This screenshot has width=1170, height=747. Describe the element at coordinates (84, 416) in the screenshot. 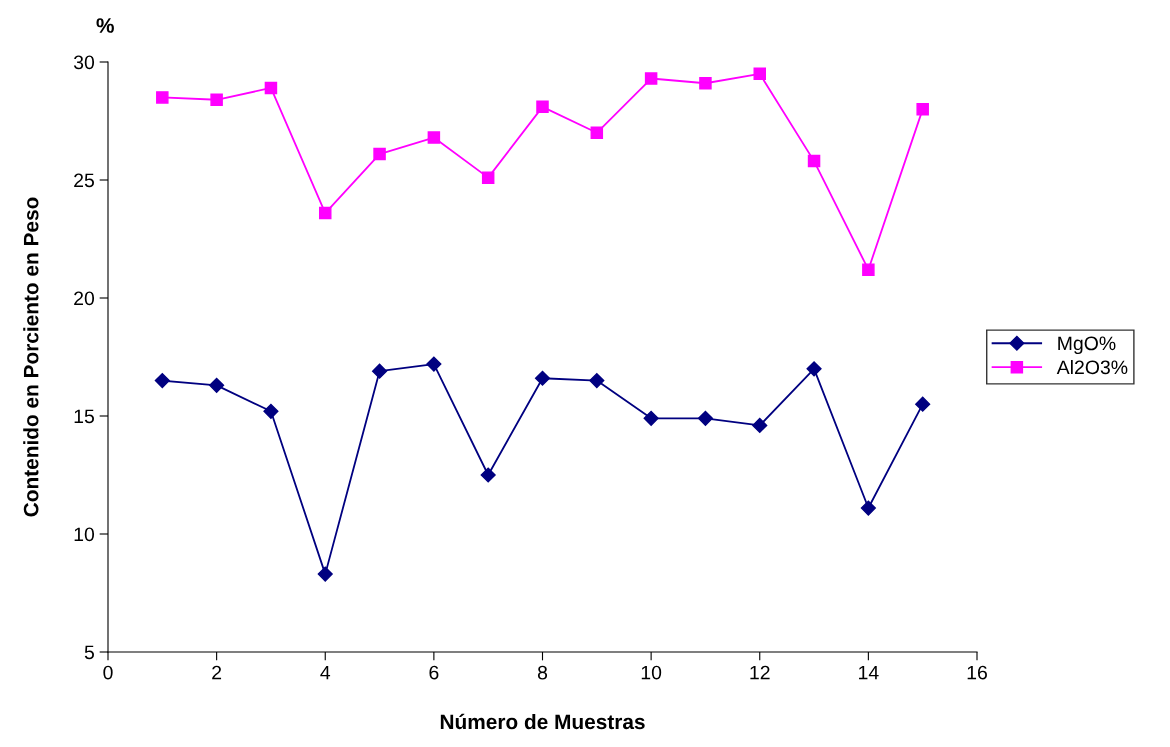

I see `y-tick-label: 15` at that location.